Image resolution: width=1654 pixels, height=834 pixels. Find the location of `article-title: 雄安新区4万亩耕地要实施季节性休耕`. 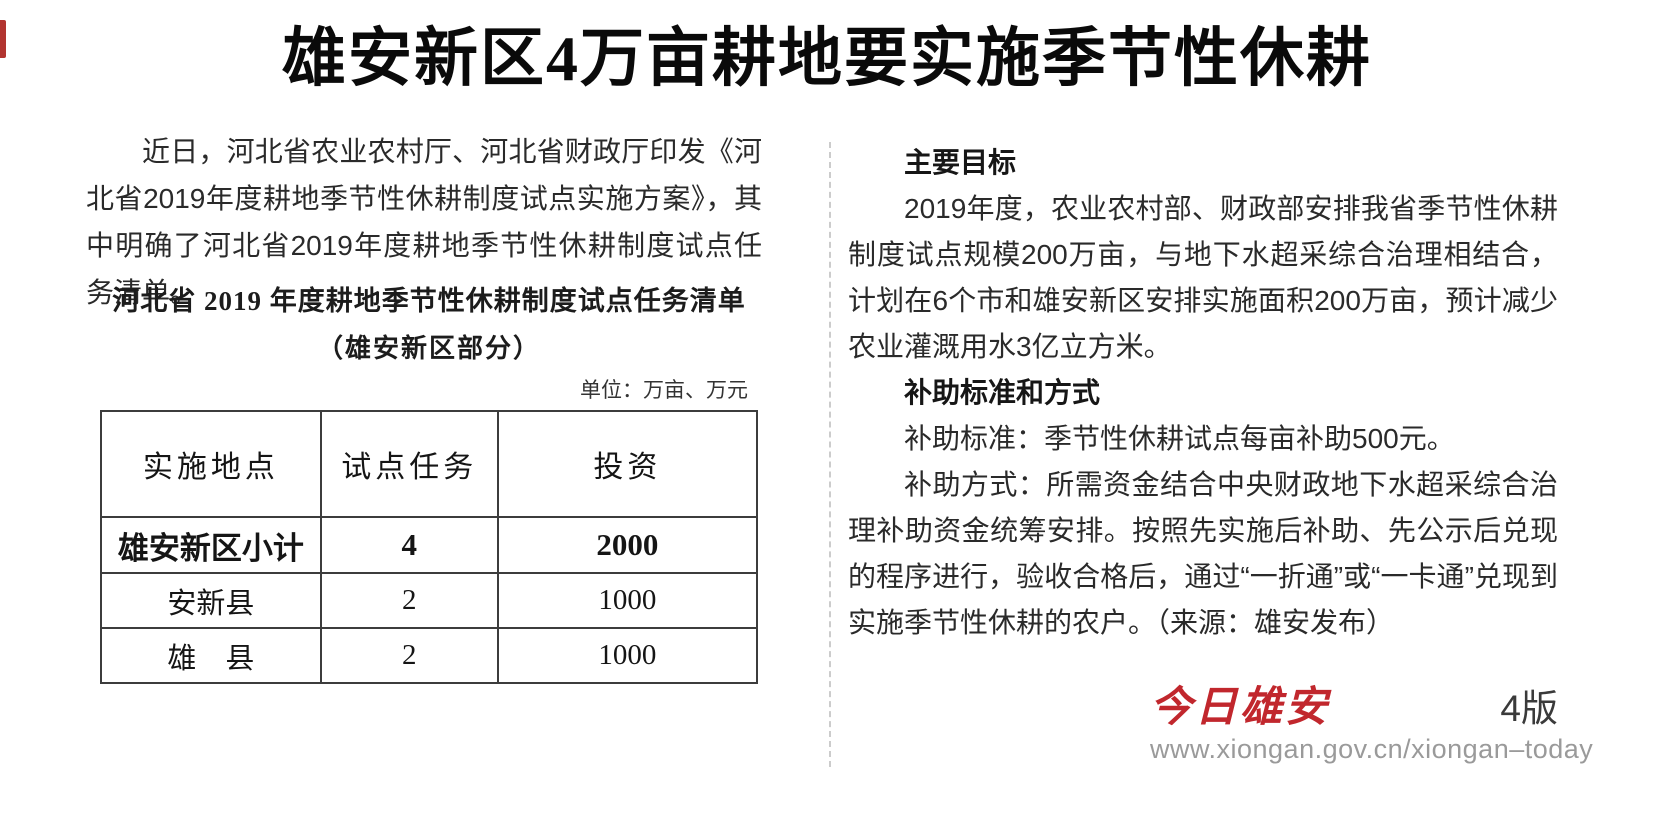

article-title: 雄安新区4万亩耕地要实施季节性休耕 is located at coordinates (827, 58).